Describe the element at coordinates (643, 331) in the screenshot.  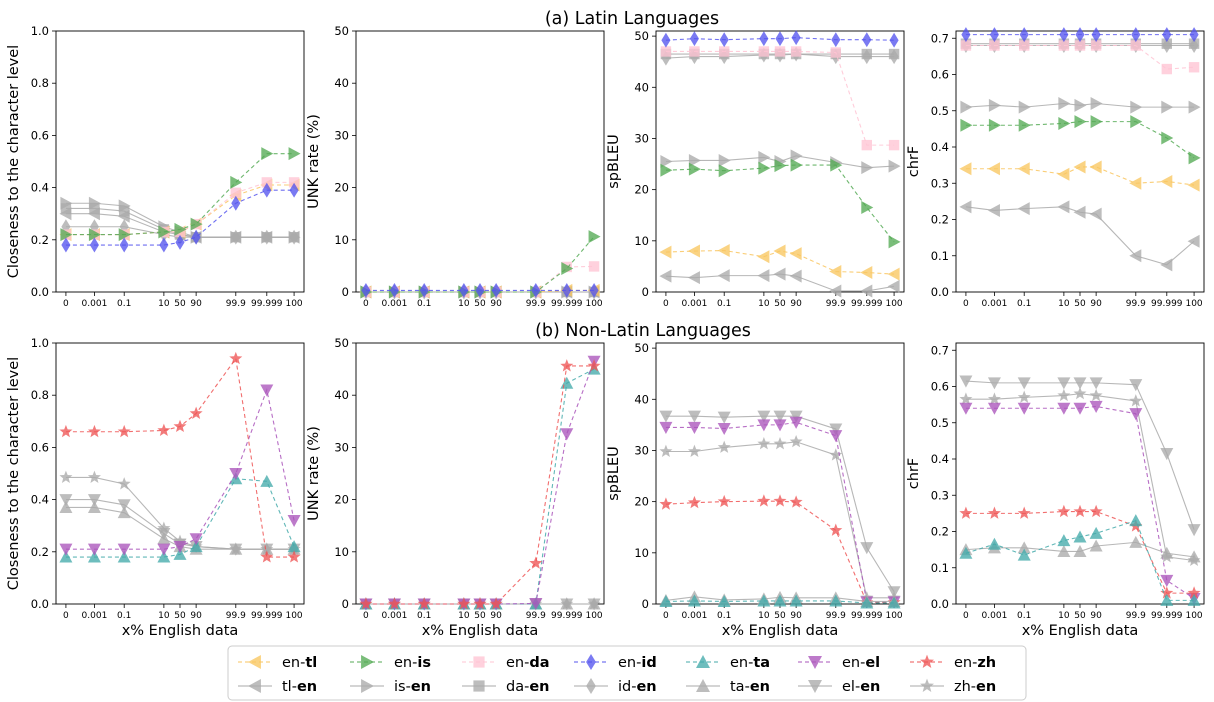
I see `row-title-non-latin: (b) Non-Latin Languages` at that location.